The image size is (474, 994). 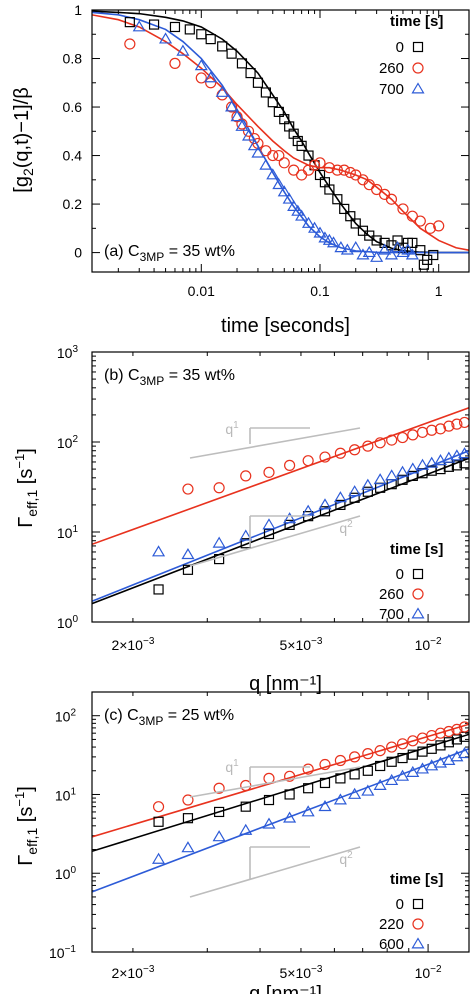 I want to click on slope-guides, so click(x=275, y=832).